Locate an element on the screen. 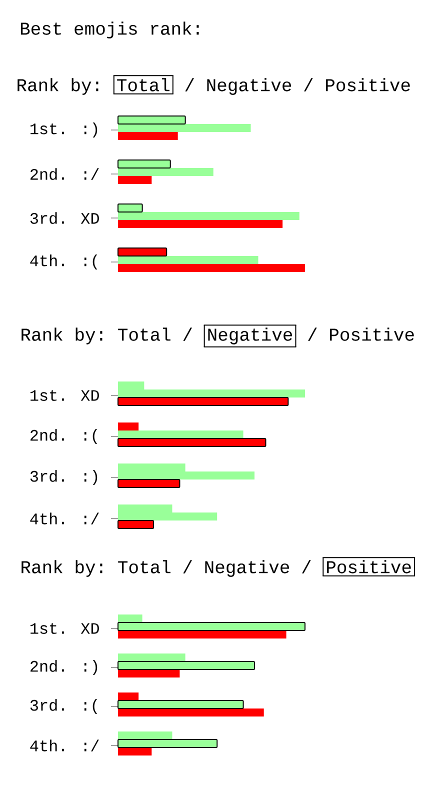 The height and width of the screenshot is (800, 444). y-tick-label: 3rd. :) is located at coordinates (64, 477).